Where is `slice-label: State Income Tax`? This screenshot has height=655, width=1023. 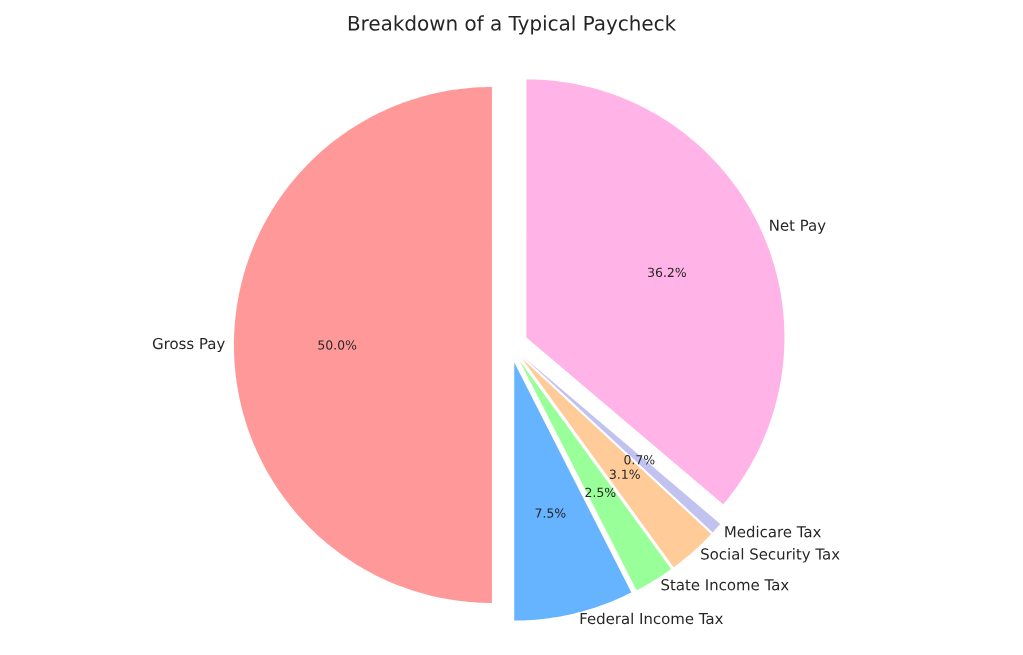 slice-label: State Income Tax is located at coordinates (725, 585).